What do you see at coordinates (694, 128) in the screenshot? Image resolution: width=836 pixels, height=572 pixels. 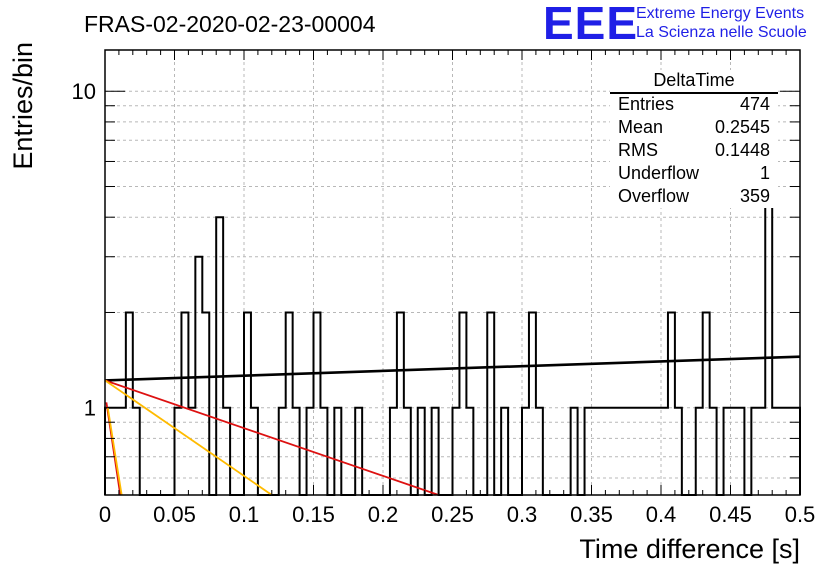 I see `stats-row-mean: Mean 0.2545` at bounding box center [694, 128].